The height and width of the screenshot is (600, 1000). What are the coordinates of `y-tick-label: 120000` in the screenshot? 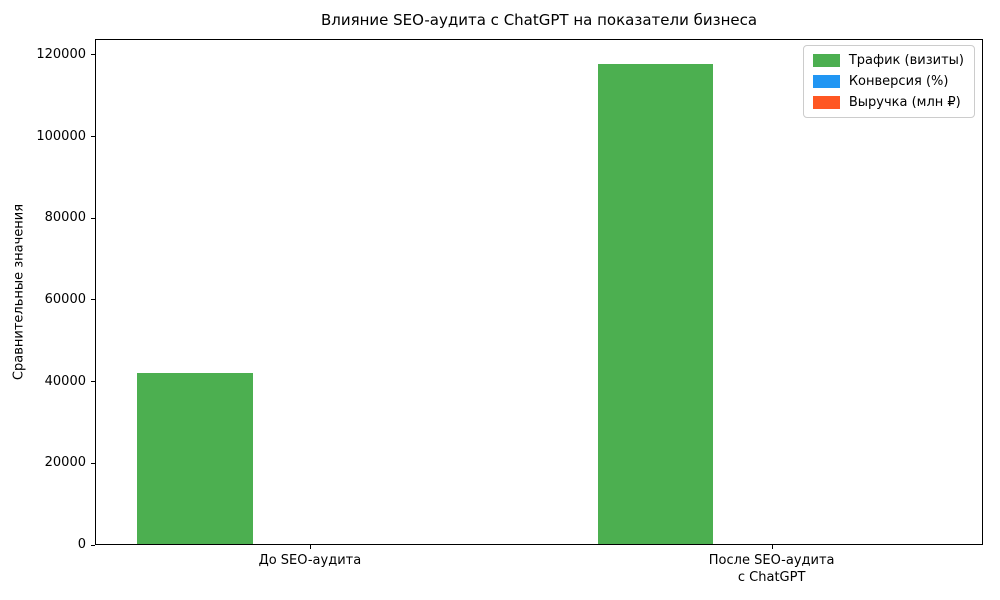 It's located at (61, 54).